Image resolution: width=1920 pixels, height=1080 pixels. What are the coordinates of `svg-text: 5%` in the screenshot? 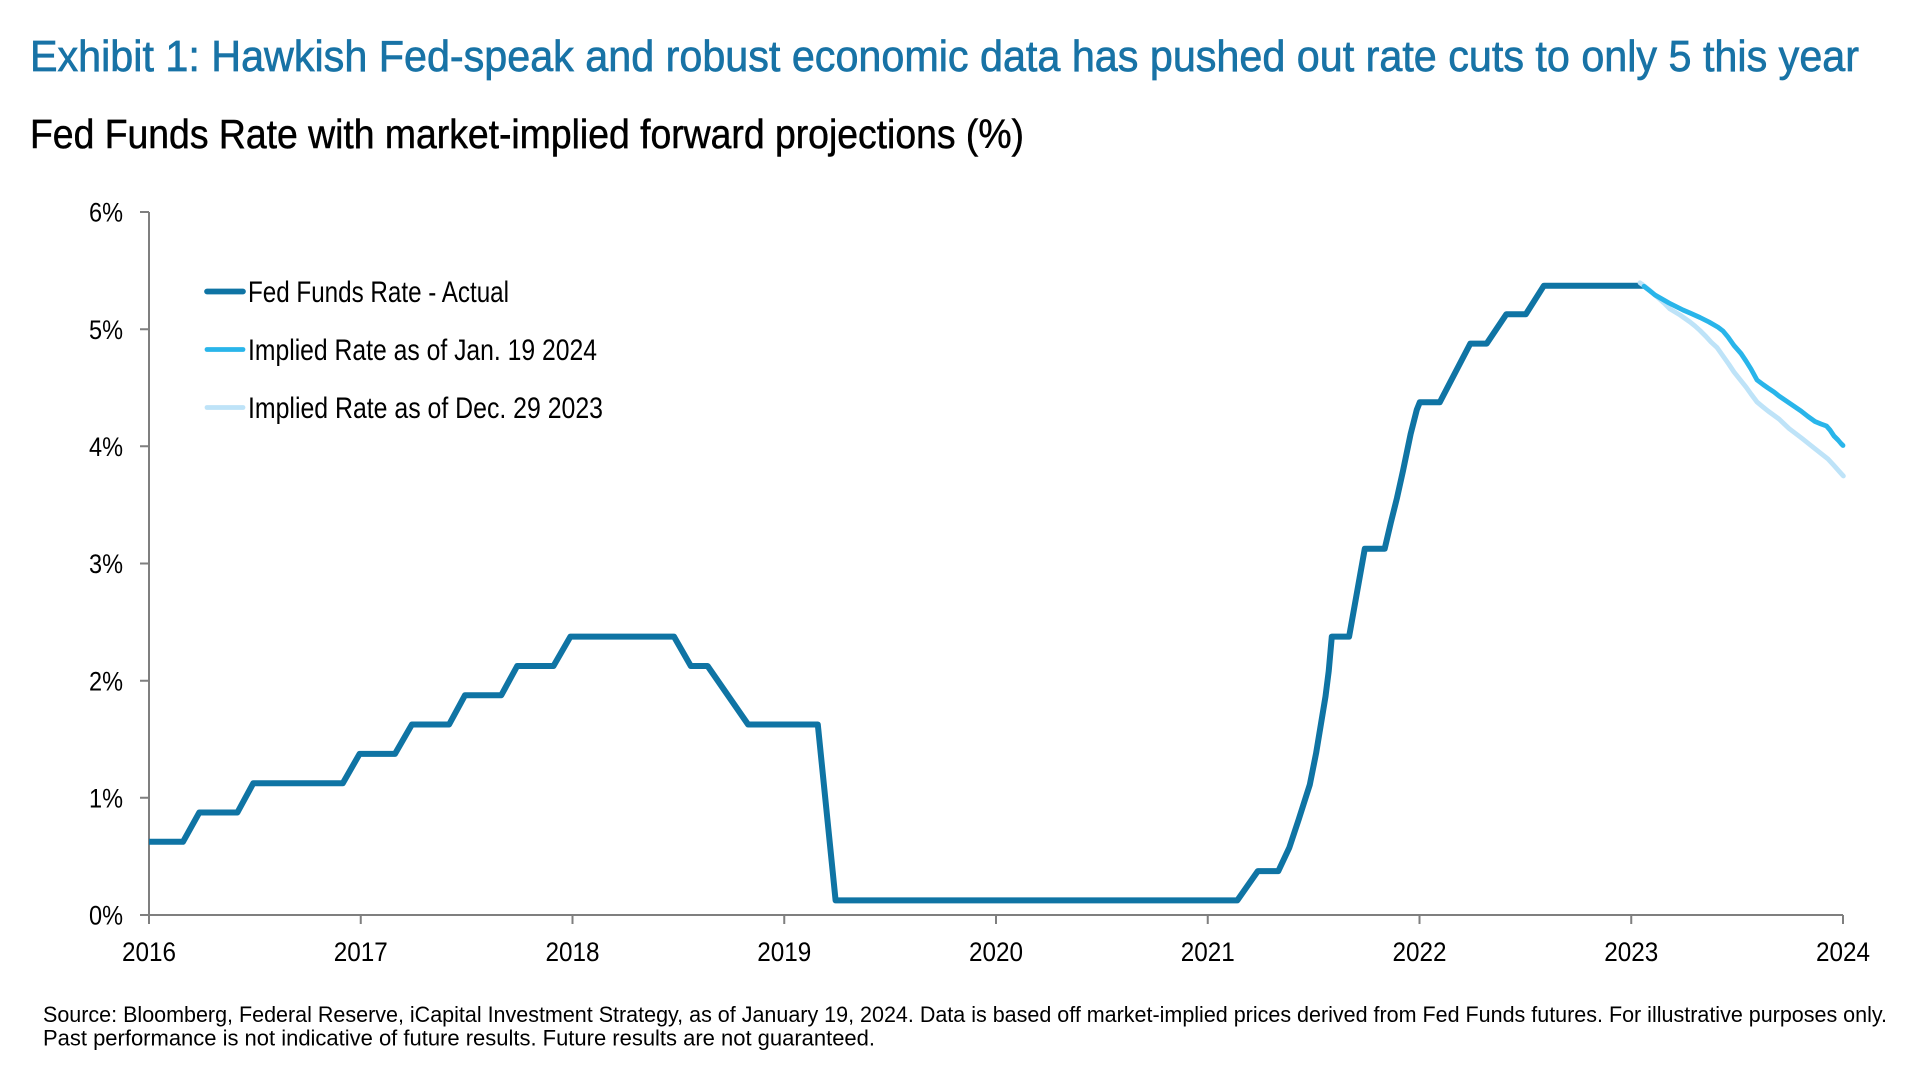 It's located at (106, 330).